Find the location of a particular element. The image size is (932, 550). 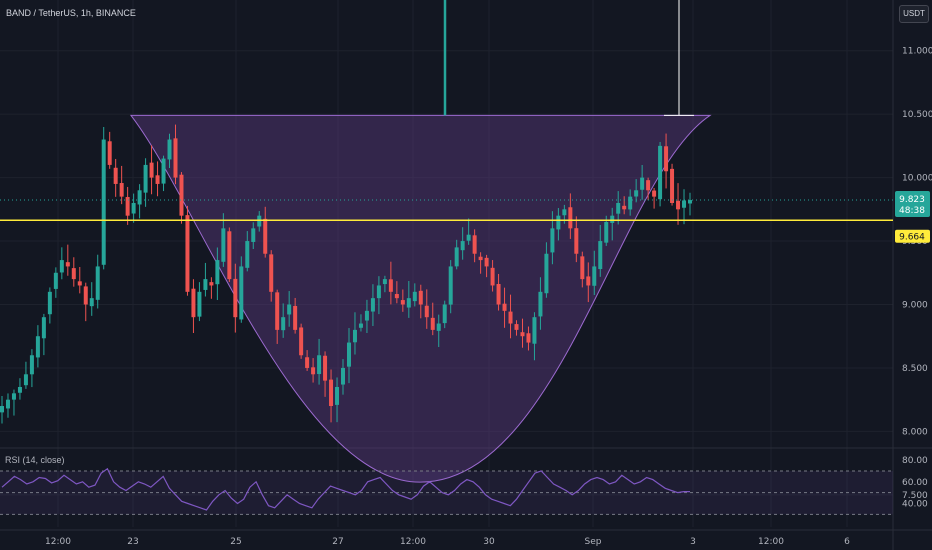

time-axis-tick: 27 is located at coordinates (337, 542).